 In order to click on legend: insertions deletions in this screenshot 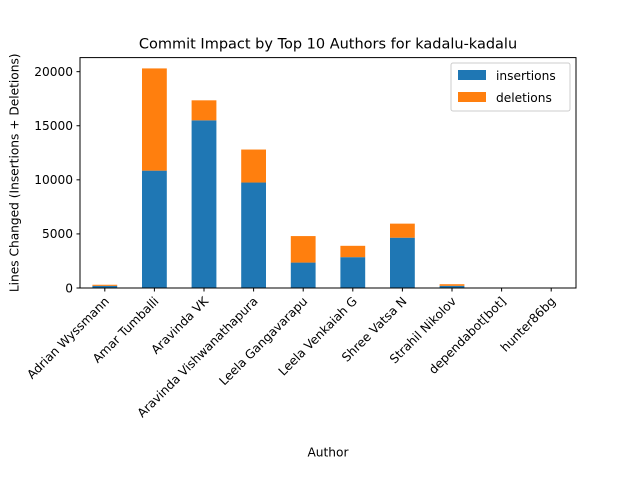, I will do `click(510, 87)`.